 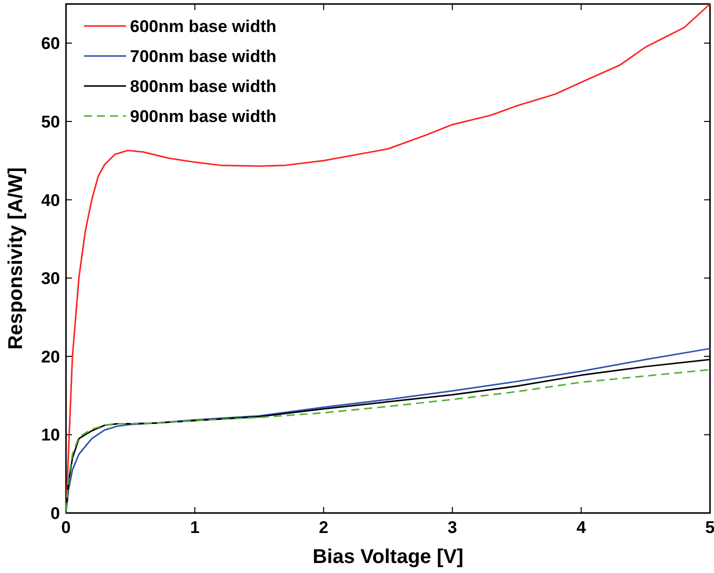 What do you see at coordinates (388, 557) in the screenshot?
I see `x-axis-title: Bias Voltage [V]` at bounding box center [388, 557].